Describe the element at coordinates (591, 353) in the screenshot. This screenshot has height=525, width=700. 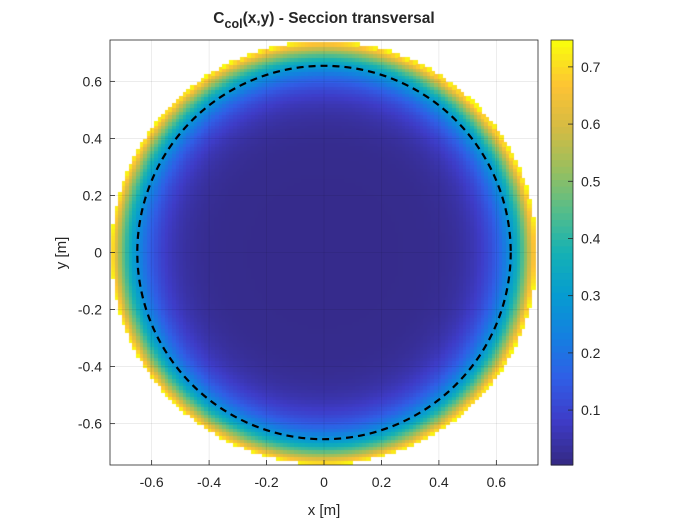
I see `colorbar-tick-label: 0.2` at that location.